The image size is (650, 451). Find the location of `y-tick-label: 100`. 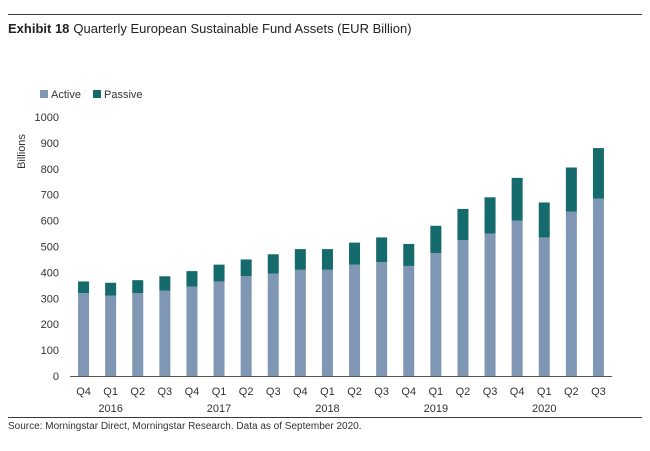

y-tick-label: 100 is located at coordinates (50, 351).